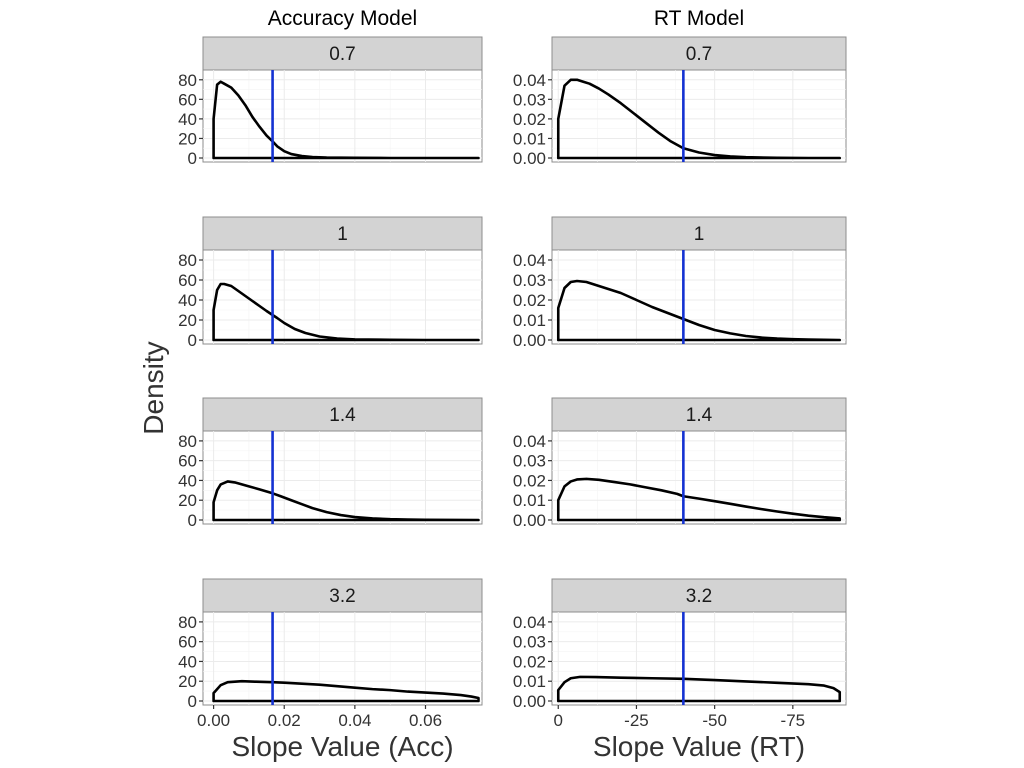  I want to click on x-axis-title: Slope Value (Acc), so click(342, 746).